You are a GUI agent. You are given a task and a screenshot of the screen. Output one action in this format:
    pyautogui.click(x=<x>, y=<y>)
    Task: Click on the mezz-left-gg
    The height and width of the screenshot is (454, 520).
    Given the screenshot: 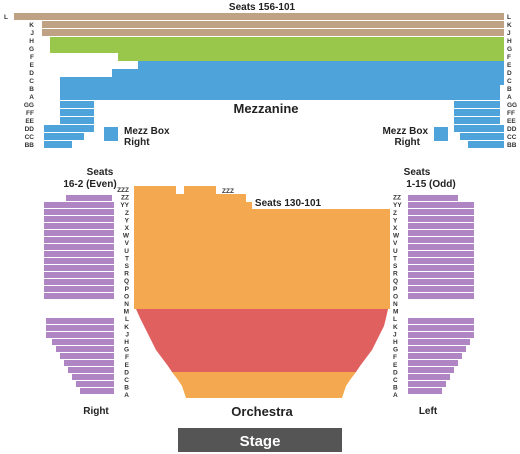 What is the action you would take?
    pyautogui.click(x=77, y=104)
    